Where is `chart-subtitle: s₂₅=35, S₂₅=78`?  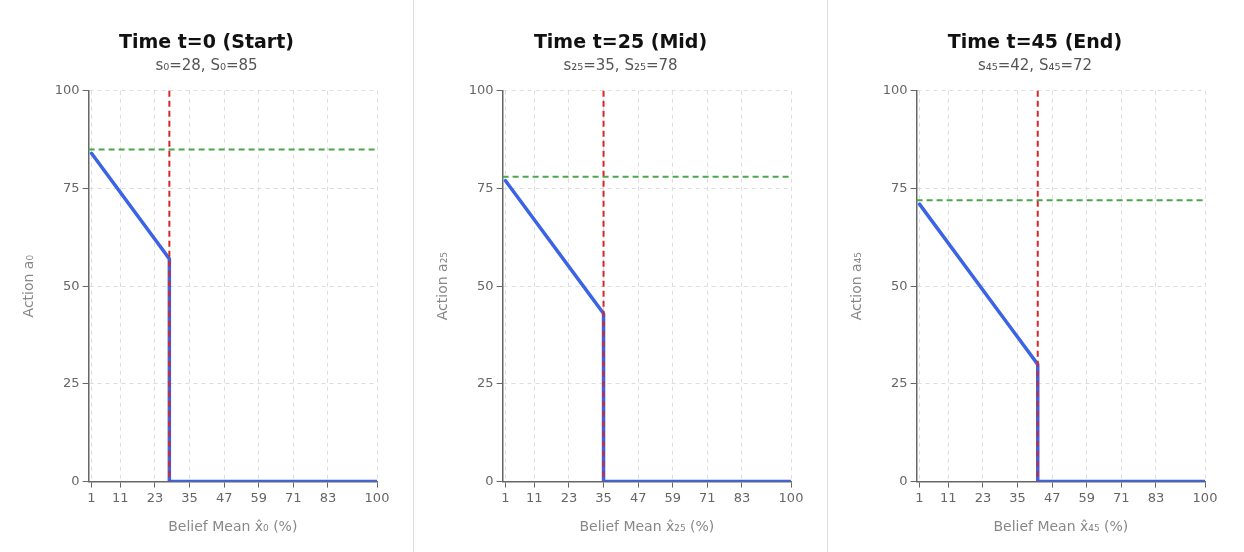
chart-subtitle: s₂₅=35, S₂₅=78 is located at coordinates (620, 65).